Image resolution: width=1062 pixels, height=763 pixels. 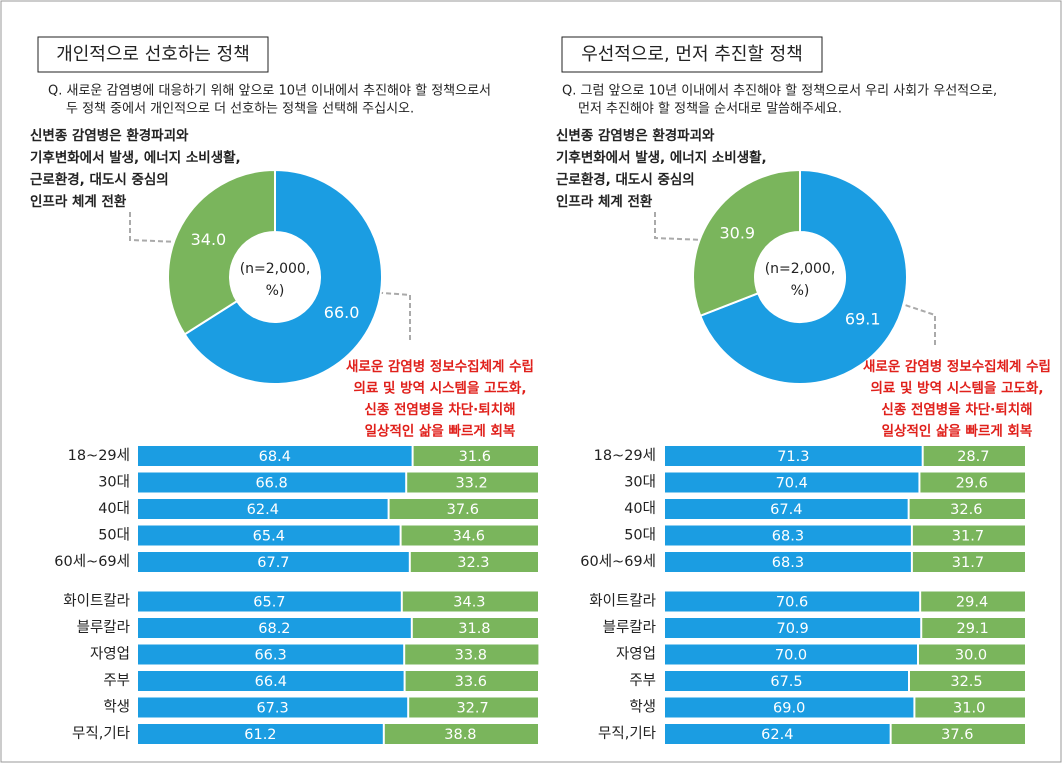 What do you see at coordinates (269, 537) in the screenshot?
I see `bar-value-label: 65.4` at bounding box center [269, 537].